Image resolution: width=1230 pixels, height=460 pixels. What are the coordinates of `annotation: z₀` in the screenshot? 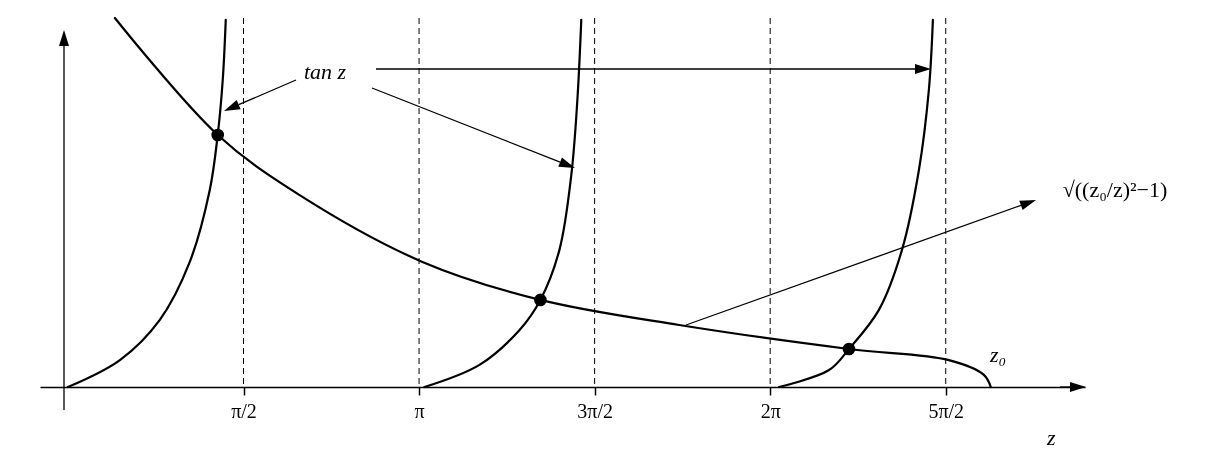 It's located at (997, 354).